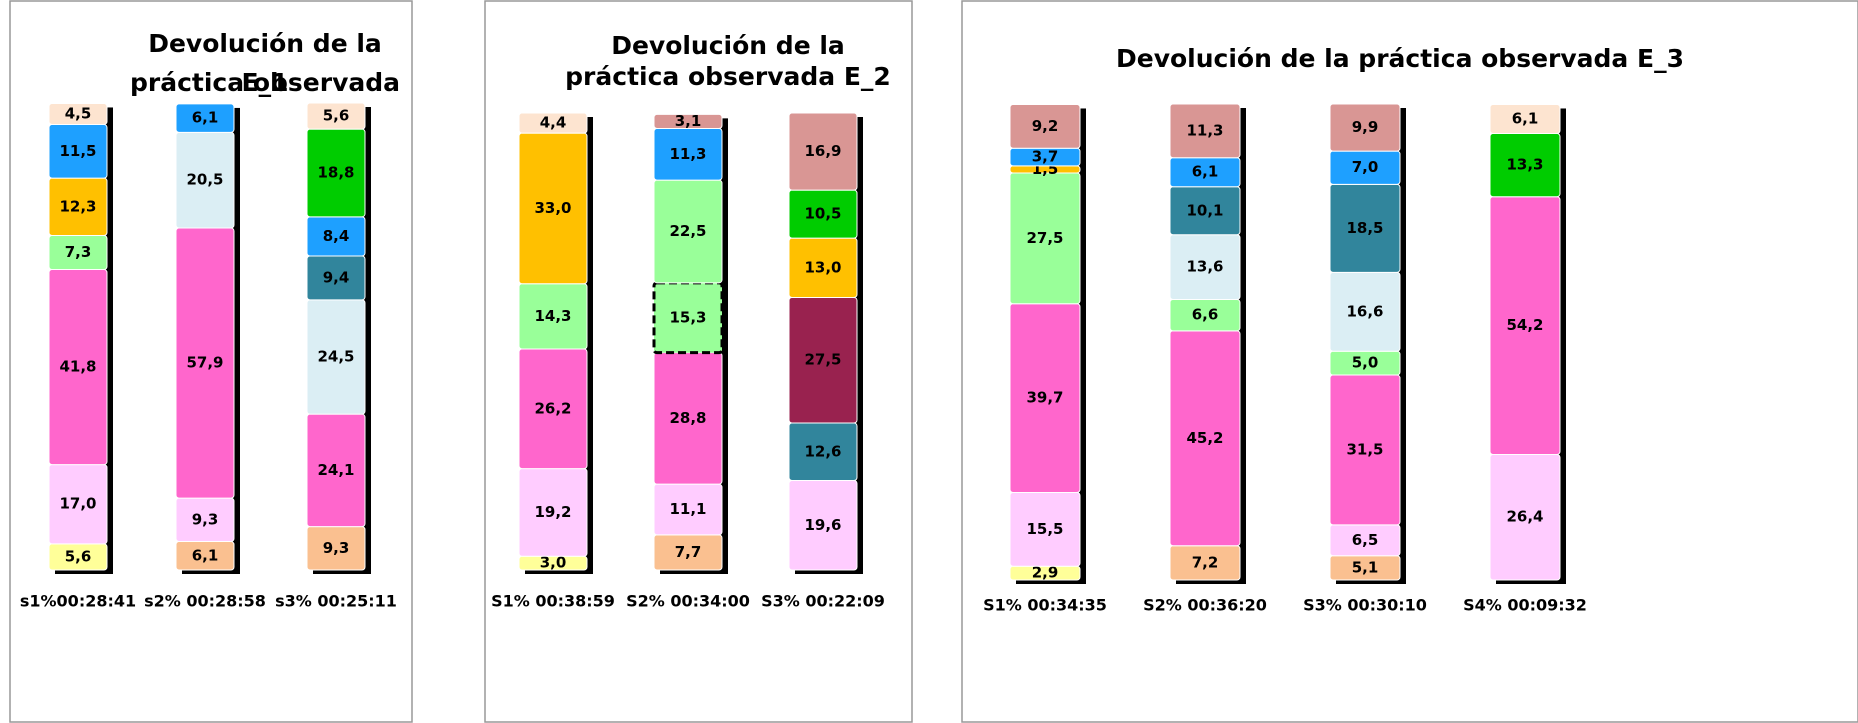 The height and width of the screenshot is (723, 1858). Describe the element at coordinates (823, 601) in the screenshot. I see `x-tick-label: S3% 00:22:09` at that location.